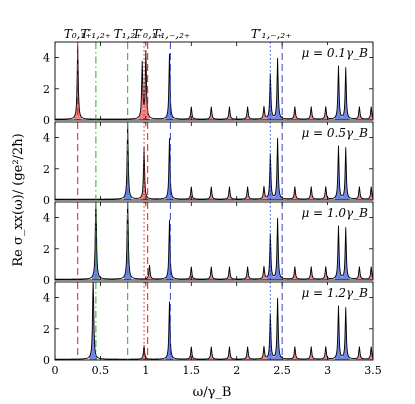 This screenshot has height=404, width=415. What do you see at coordinates (46, 120) in the screenshot?
I see `y-tick-label-1-1: 0` at bounding box center [46, 120].